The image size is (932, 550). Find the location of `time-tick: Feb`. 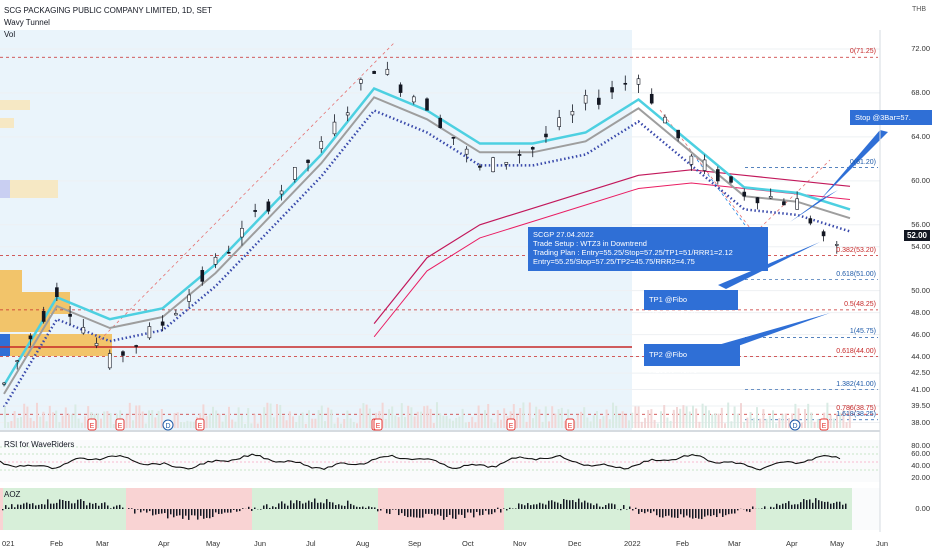

time-tick: Feb is located at coordinates (56, 543).